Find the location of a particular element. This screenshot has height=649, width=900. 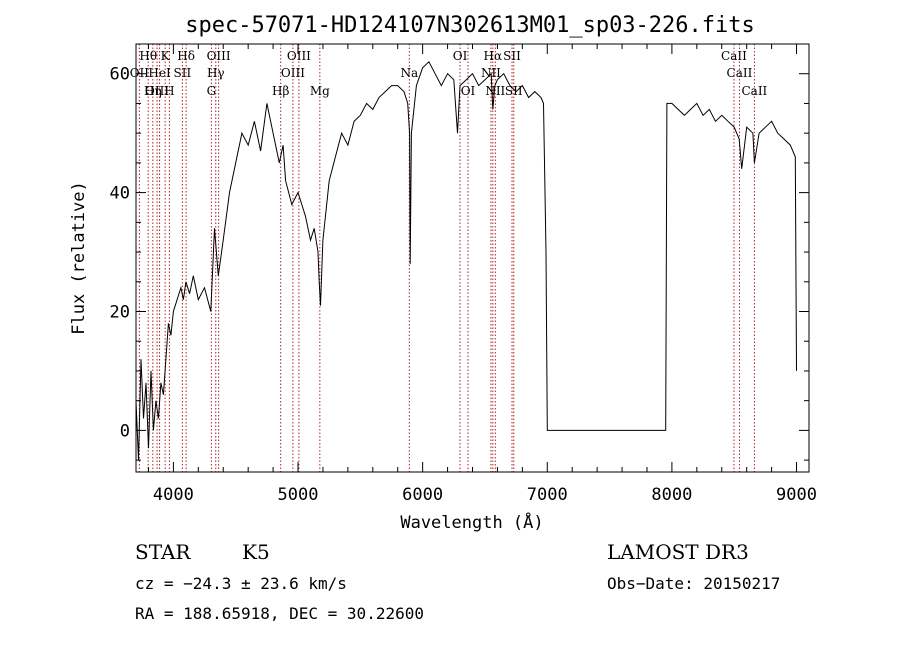

y-axis-label: Flux (relative) is located at coordinates (79, 258).